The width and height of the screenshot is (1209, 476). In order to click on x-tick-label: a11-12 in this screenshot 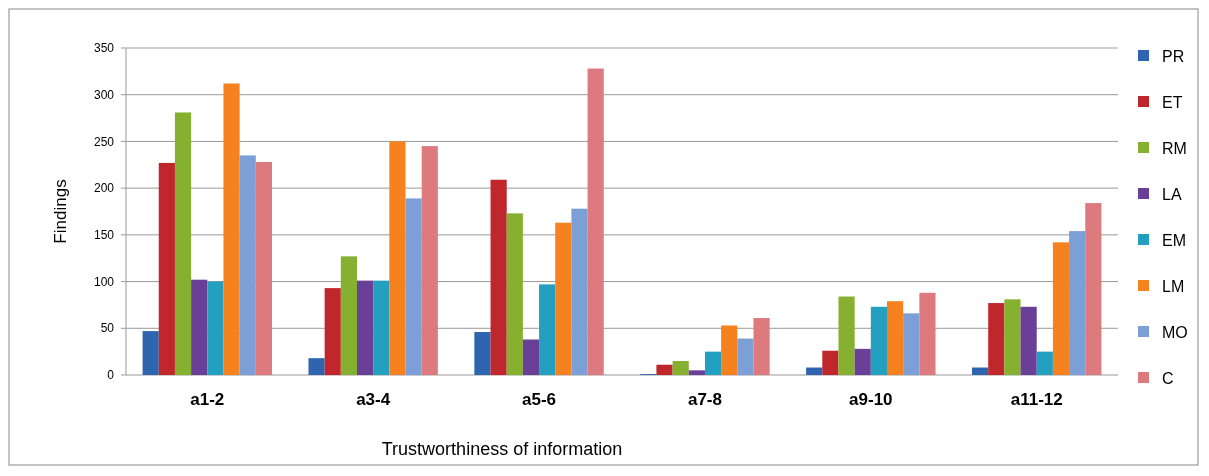, I will do `click(1036, 399)`.